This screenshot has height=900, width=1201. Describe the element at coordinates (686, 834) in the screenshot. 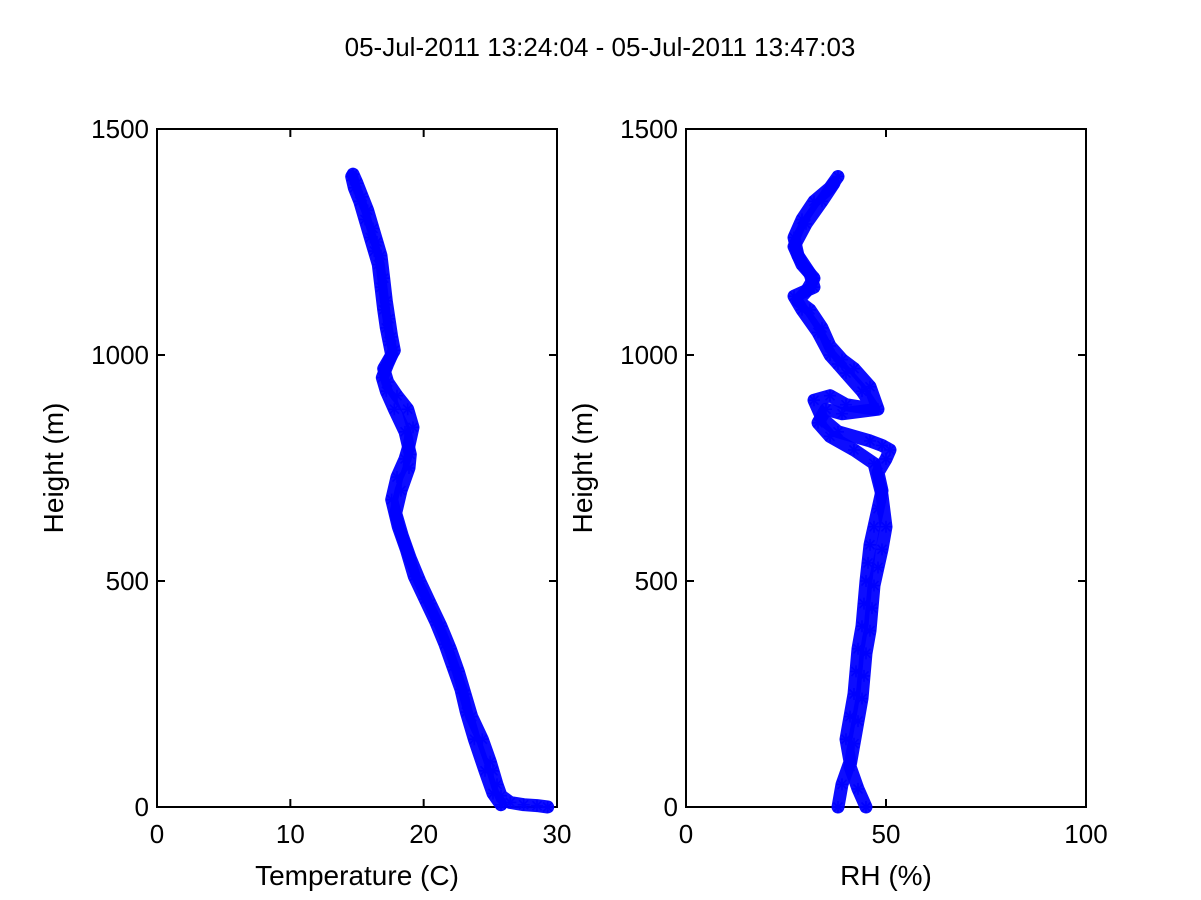

I see `rh-xtick-label: 0` at that location.